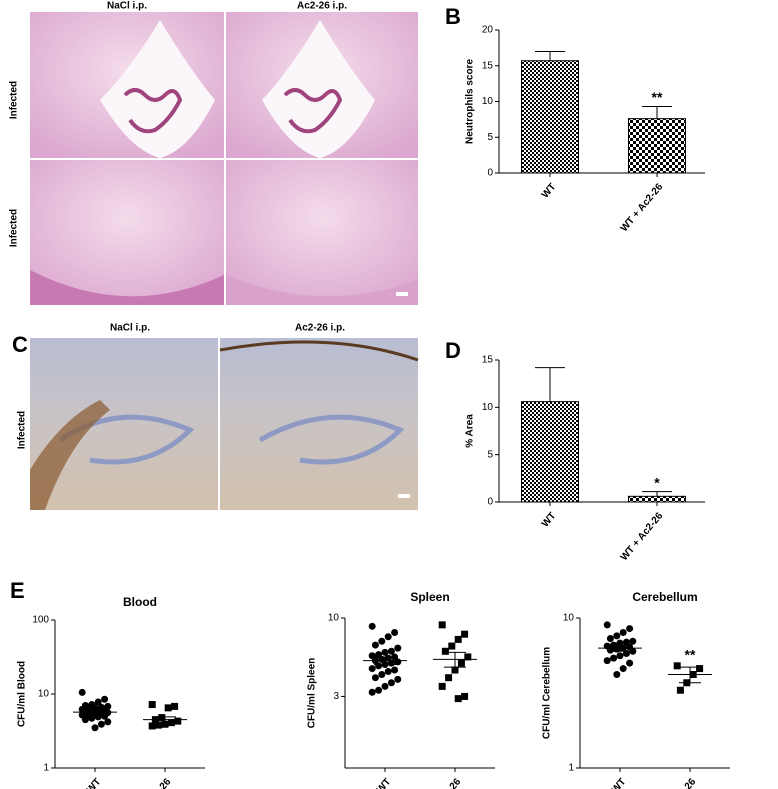  What do you see at coordinates (429, 597) in the screenshot?
I see `chart-title: Spleen` at bounding box center [429, 597].